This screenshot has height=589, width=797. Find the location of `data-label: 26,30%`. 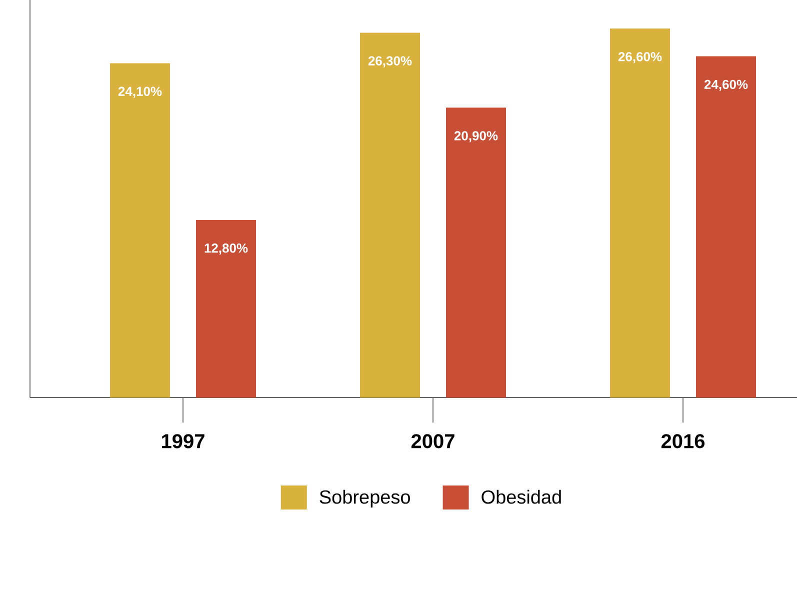

data-label: 26,30% is located at coordinates (390, 62).